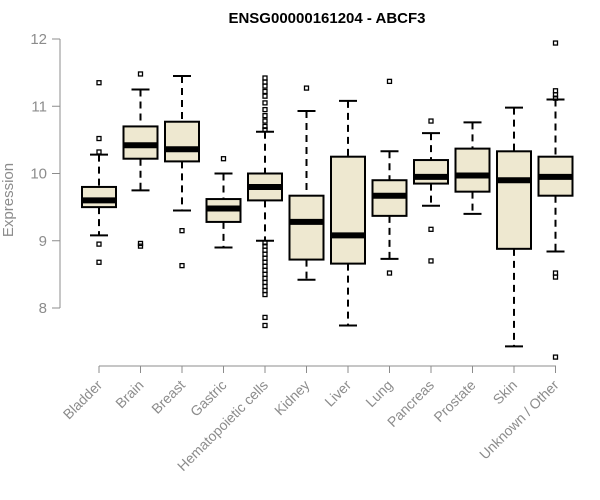 The height and width of the screenshot is (500, 600). What do you see at coordinates (43, 308) in the screenshot?
I see `y-tick-label-8: 8` at bounding box center [43, 308].